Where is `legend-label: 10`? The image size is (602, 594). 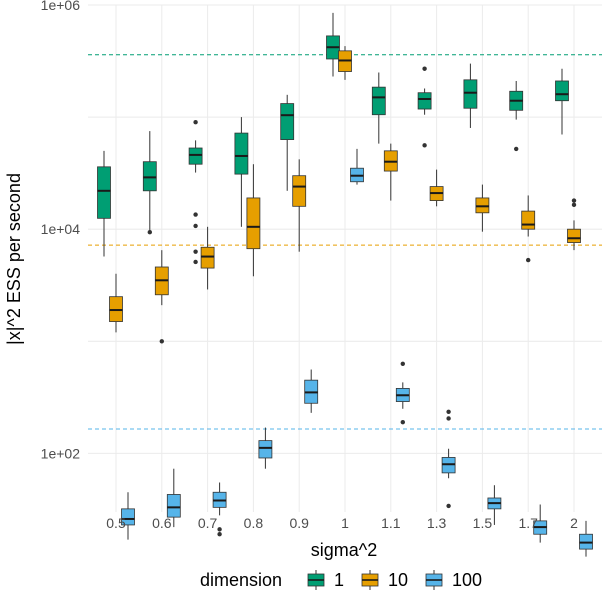
legend-label: 10 is located at coordinates (398, 580).